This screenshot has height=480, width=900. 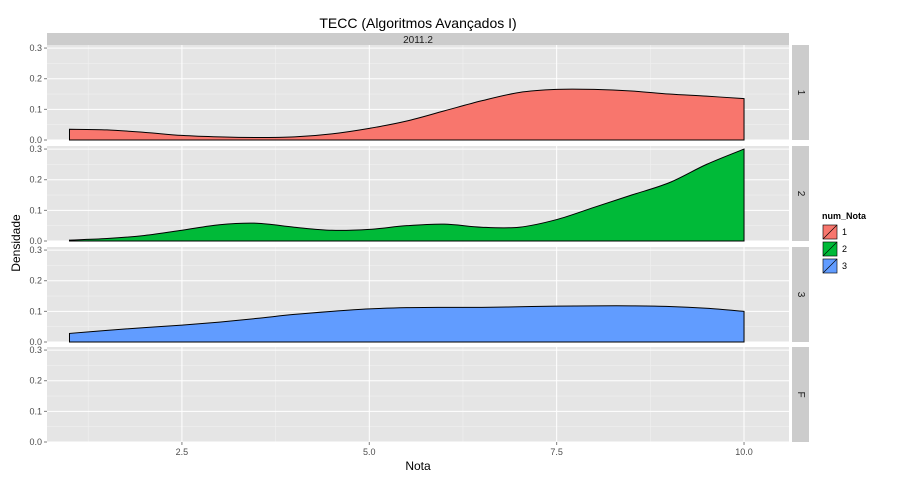 I want to click on y-axis-title: Densidade, so click(x=16, y=243).